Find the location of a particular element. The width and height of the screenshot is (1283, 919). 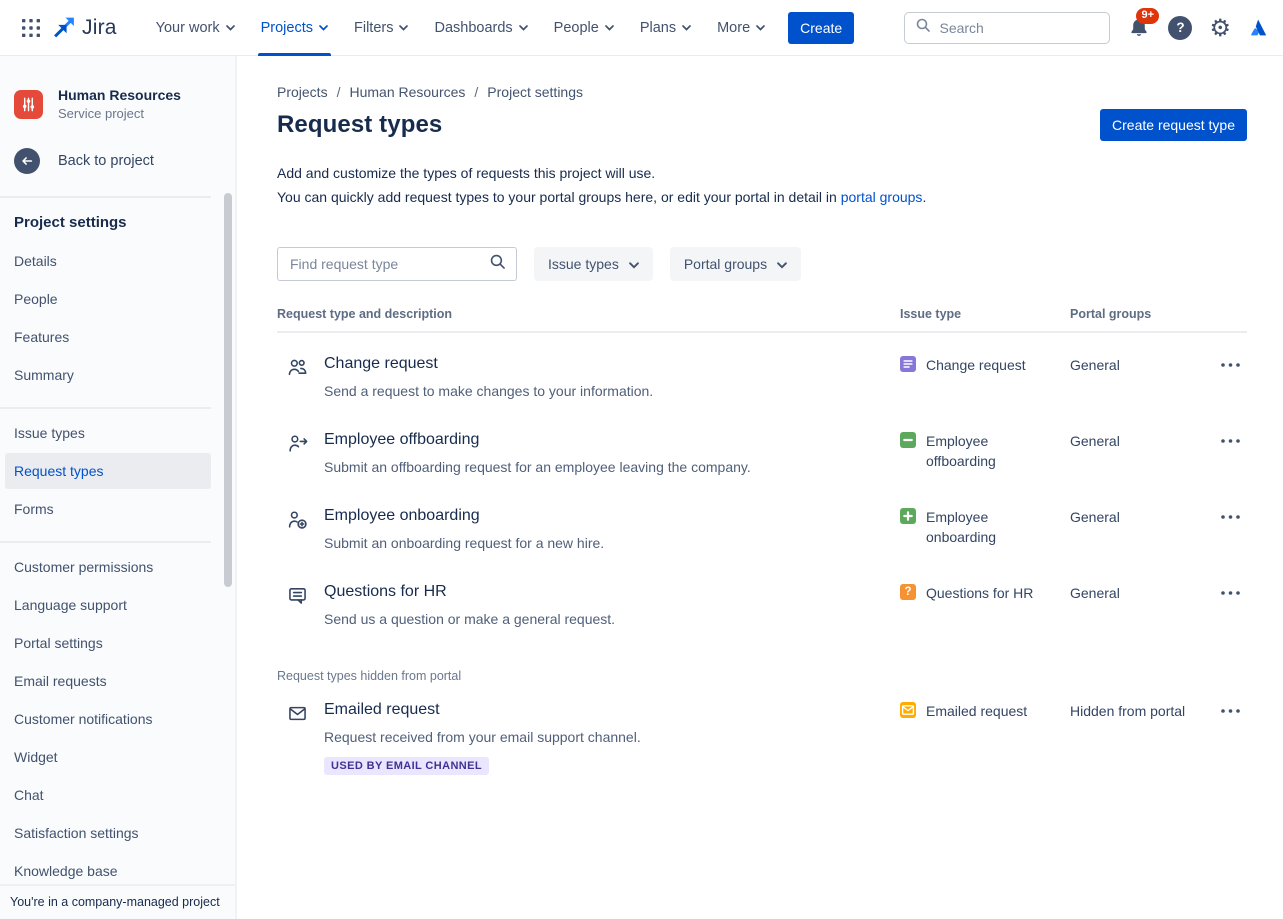

jira-mark-icon is located at coordinates (64, 27).